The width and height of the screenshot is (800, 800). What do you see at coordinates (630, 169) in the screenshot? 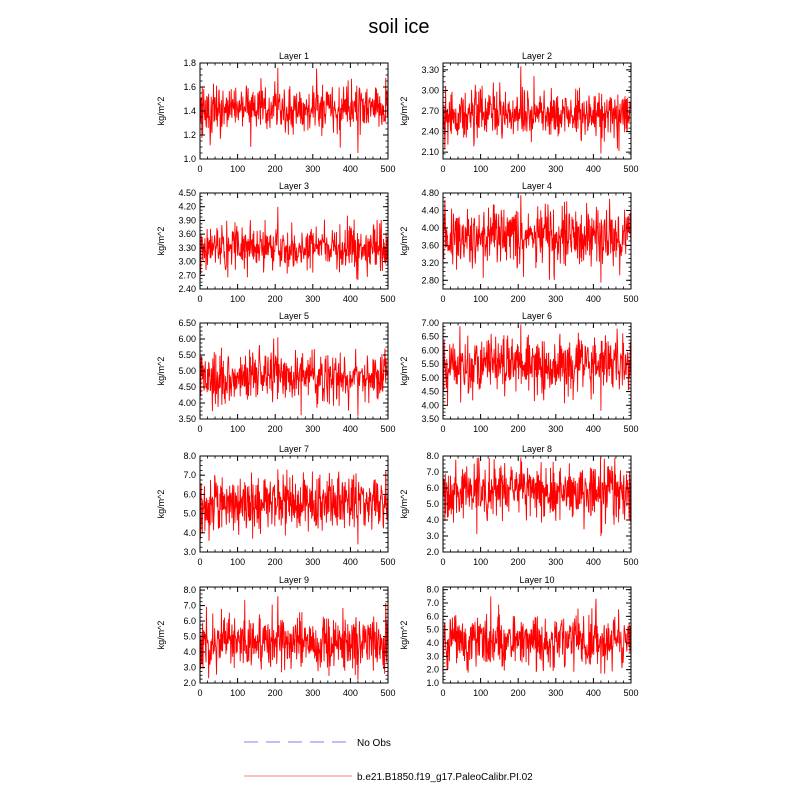
I see `panel-2-xtick-label: 500` at bounding box center [630, 169].